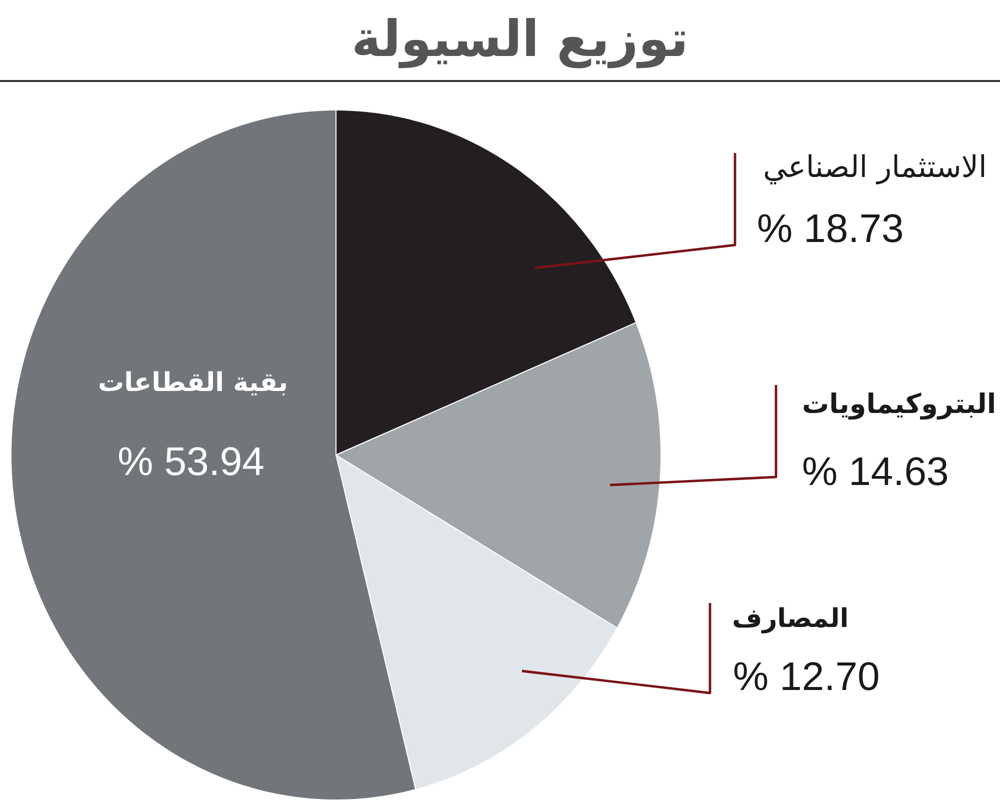 Image resolution: width=1000 pixels, height=806 pixels. I want to click on data-label: % 12.70, so click(806, 677).